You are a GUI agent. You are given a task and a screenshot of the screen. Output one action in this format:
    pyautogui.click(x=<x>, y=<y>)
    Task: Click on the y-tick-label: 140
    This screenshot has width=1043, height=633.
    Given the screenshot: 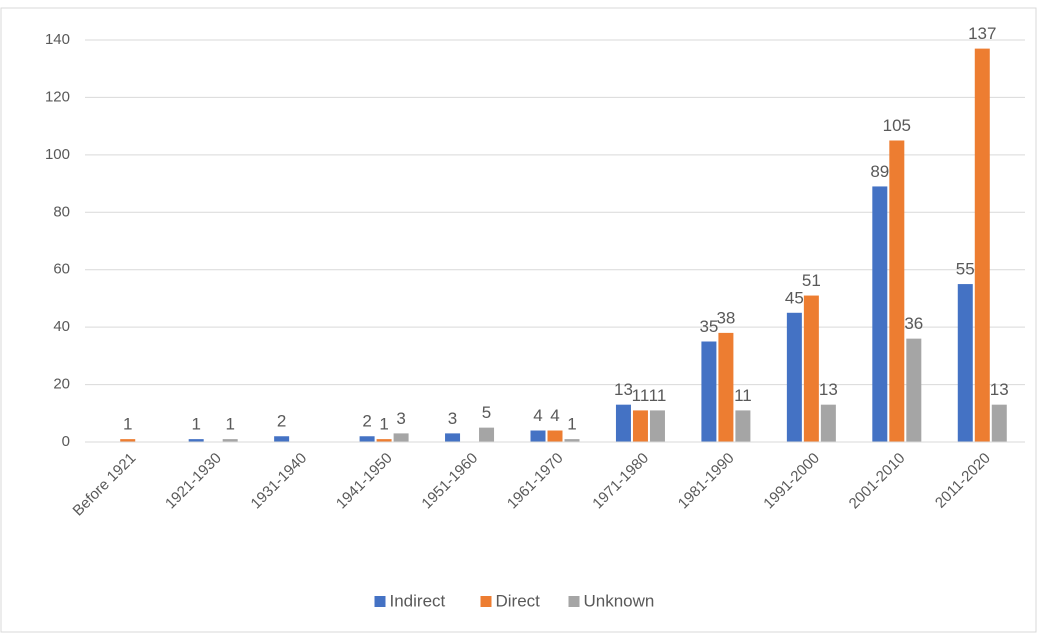 What is the action you would take?
    pyautogui.click(x=57, y=39)
    